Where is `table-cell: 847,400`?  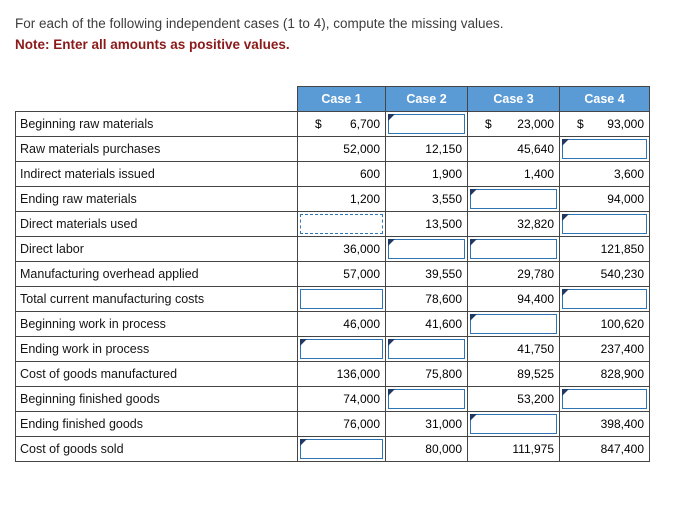 table-cell: 847,400 is located at coordinates (604, 449).